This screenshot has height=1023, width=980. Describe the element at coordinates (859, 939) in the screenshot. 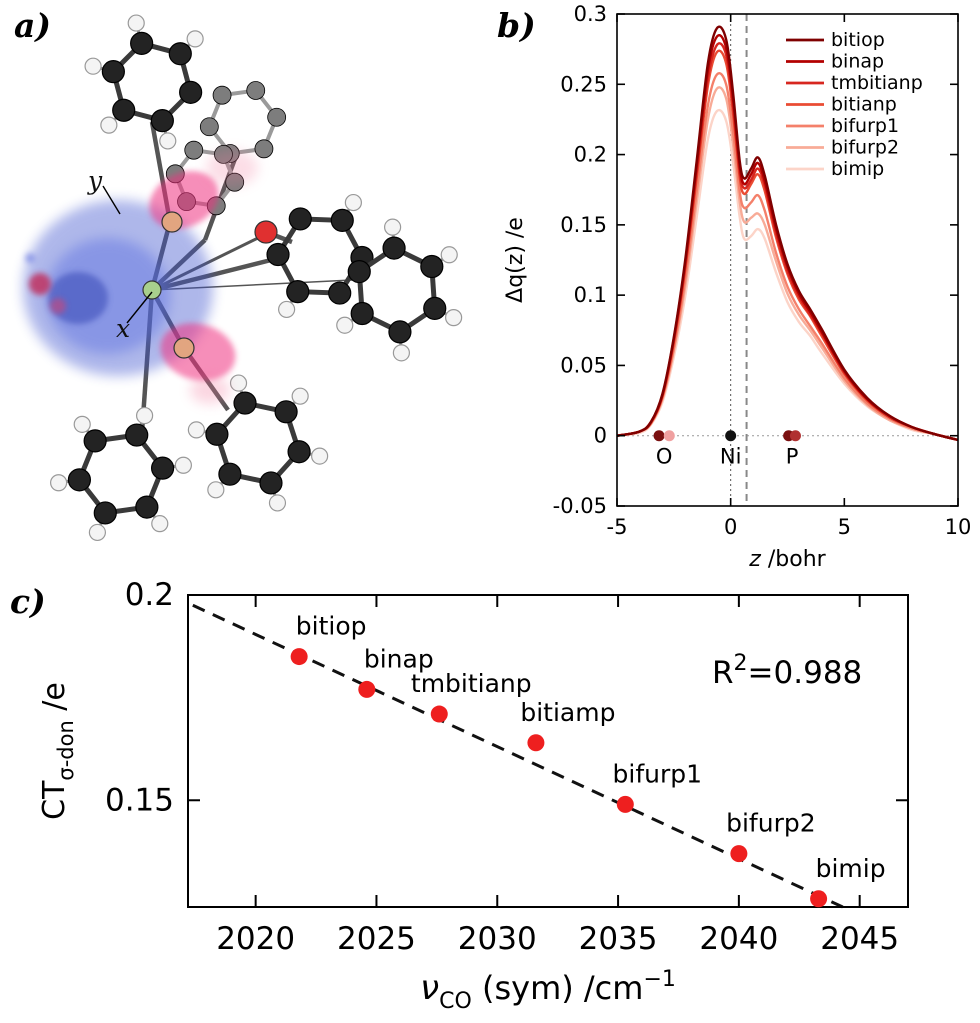

I see `x-tick-label: 2045` at that location.